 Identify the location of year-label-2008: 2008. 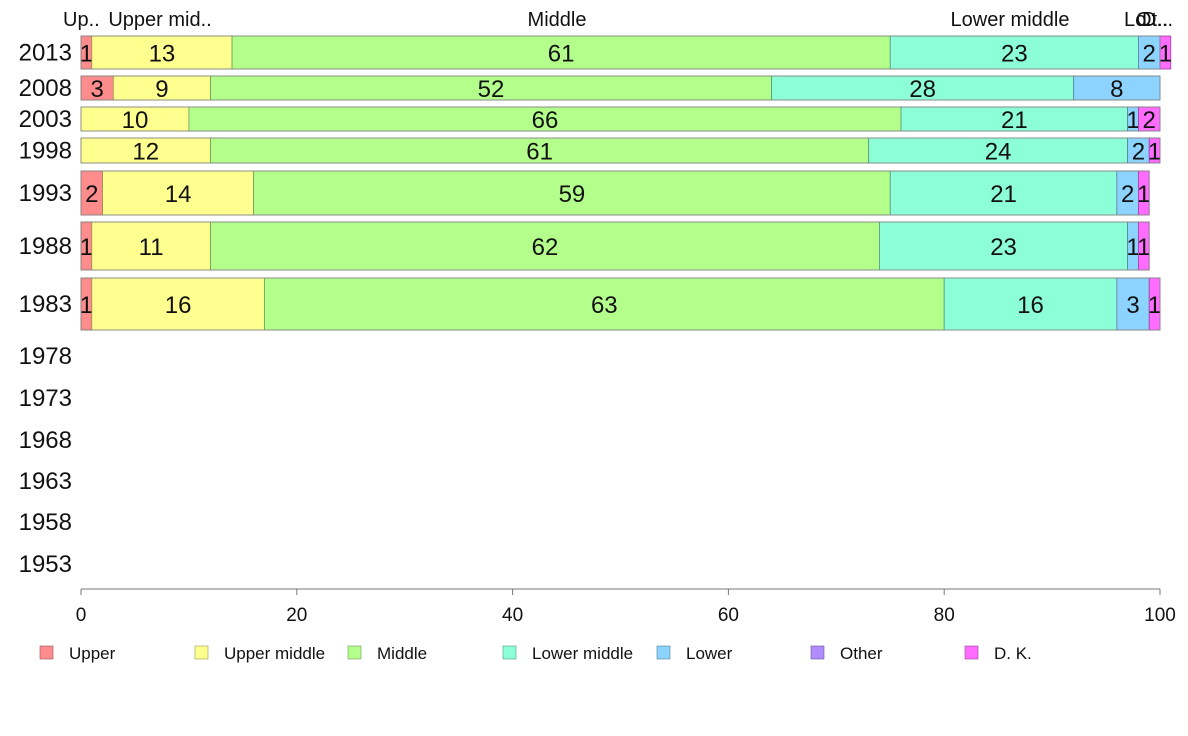
(45, 88).